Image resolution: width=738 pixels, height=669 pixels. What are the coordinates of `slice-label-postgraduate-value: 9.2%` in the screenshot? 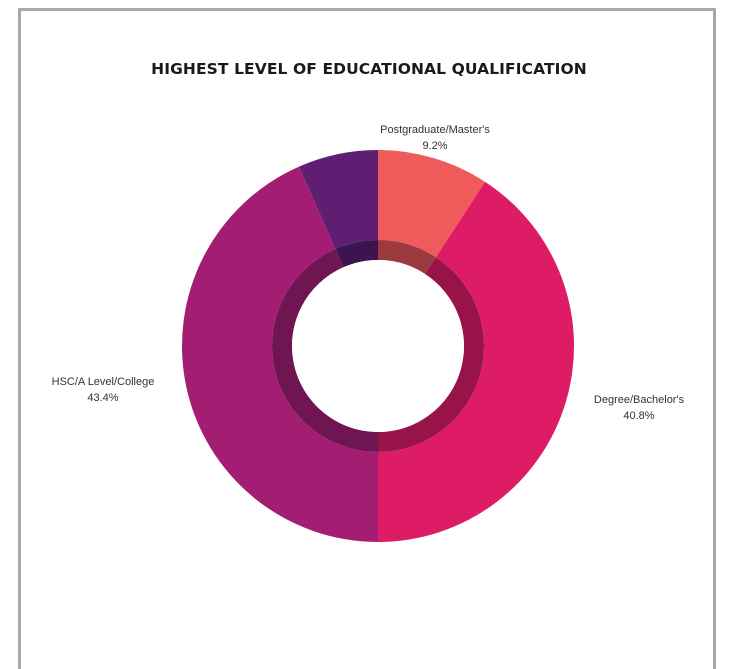 It's located at (435, 146).